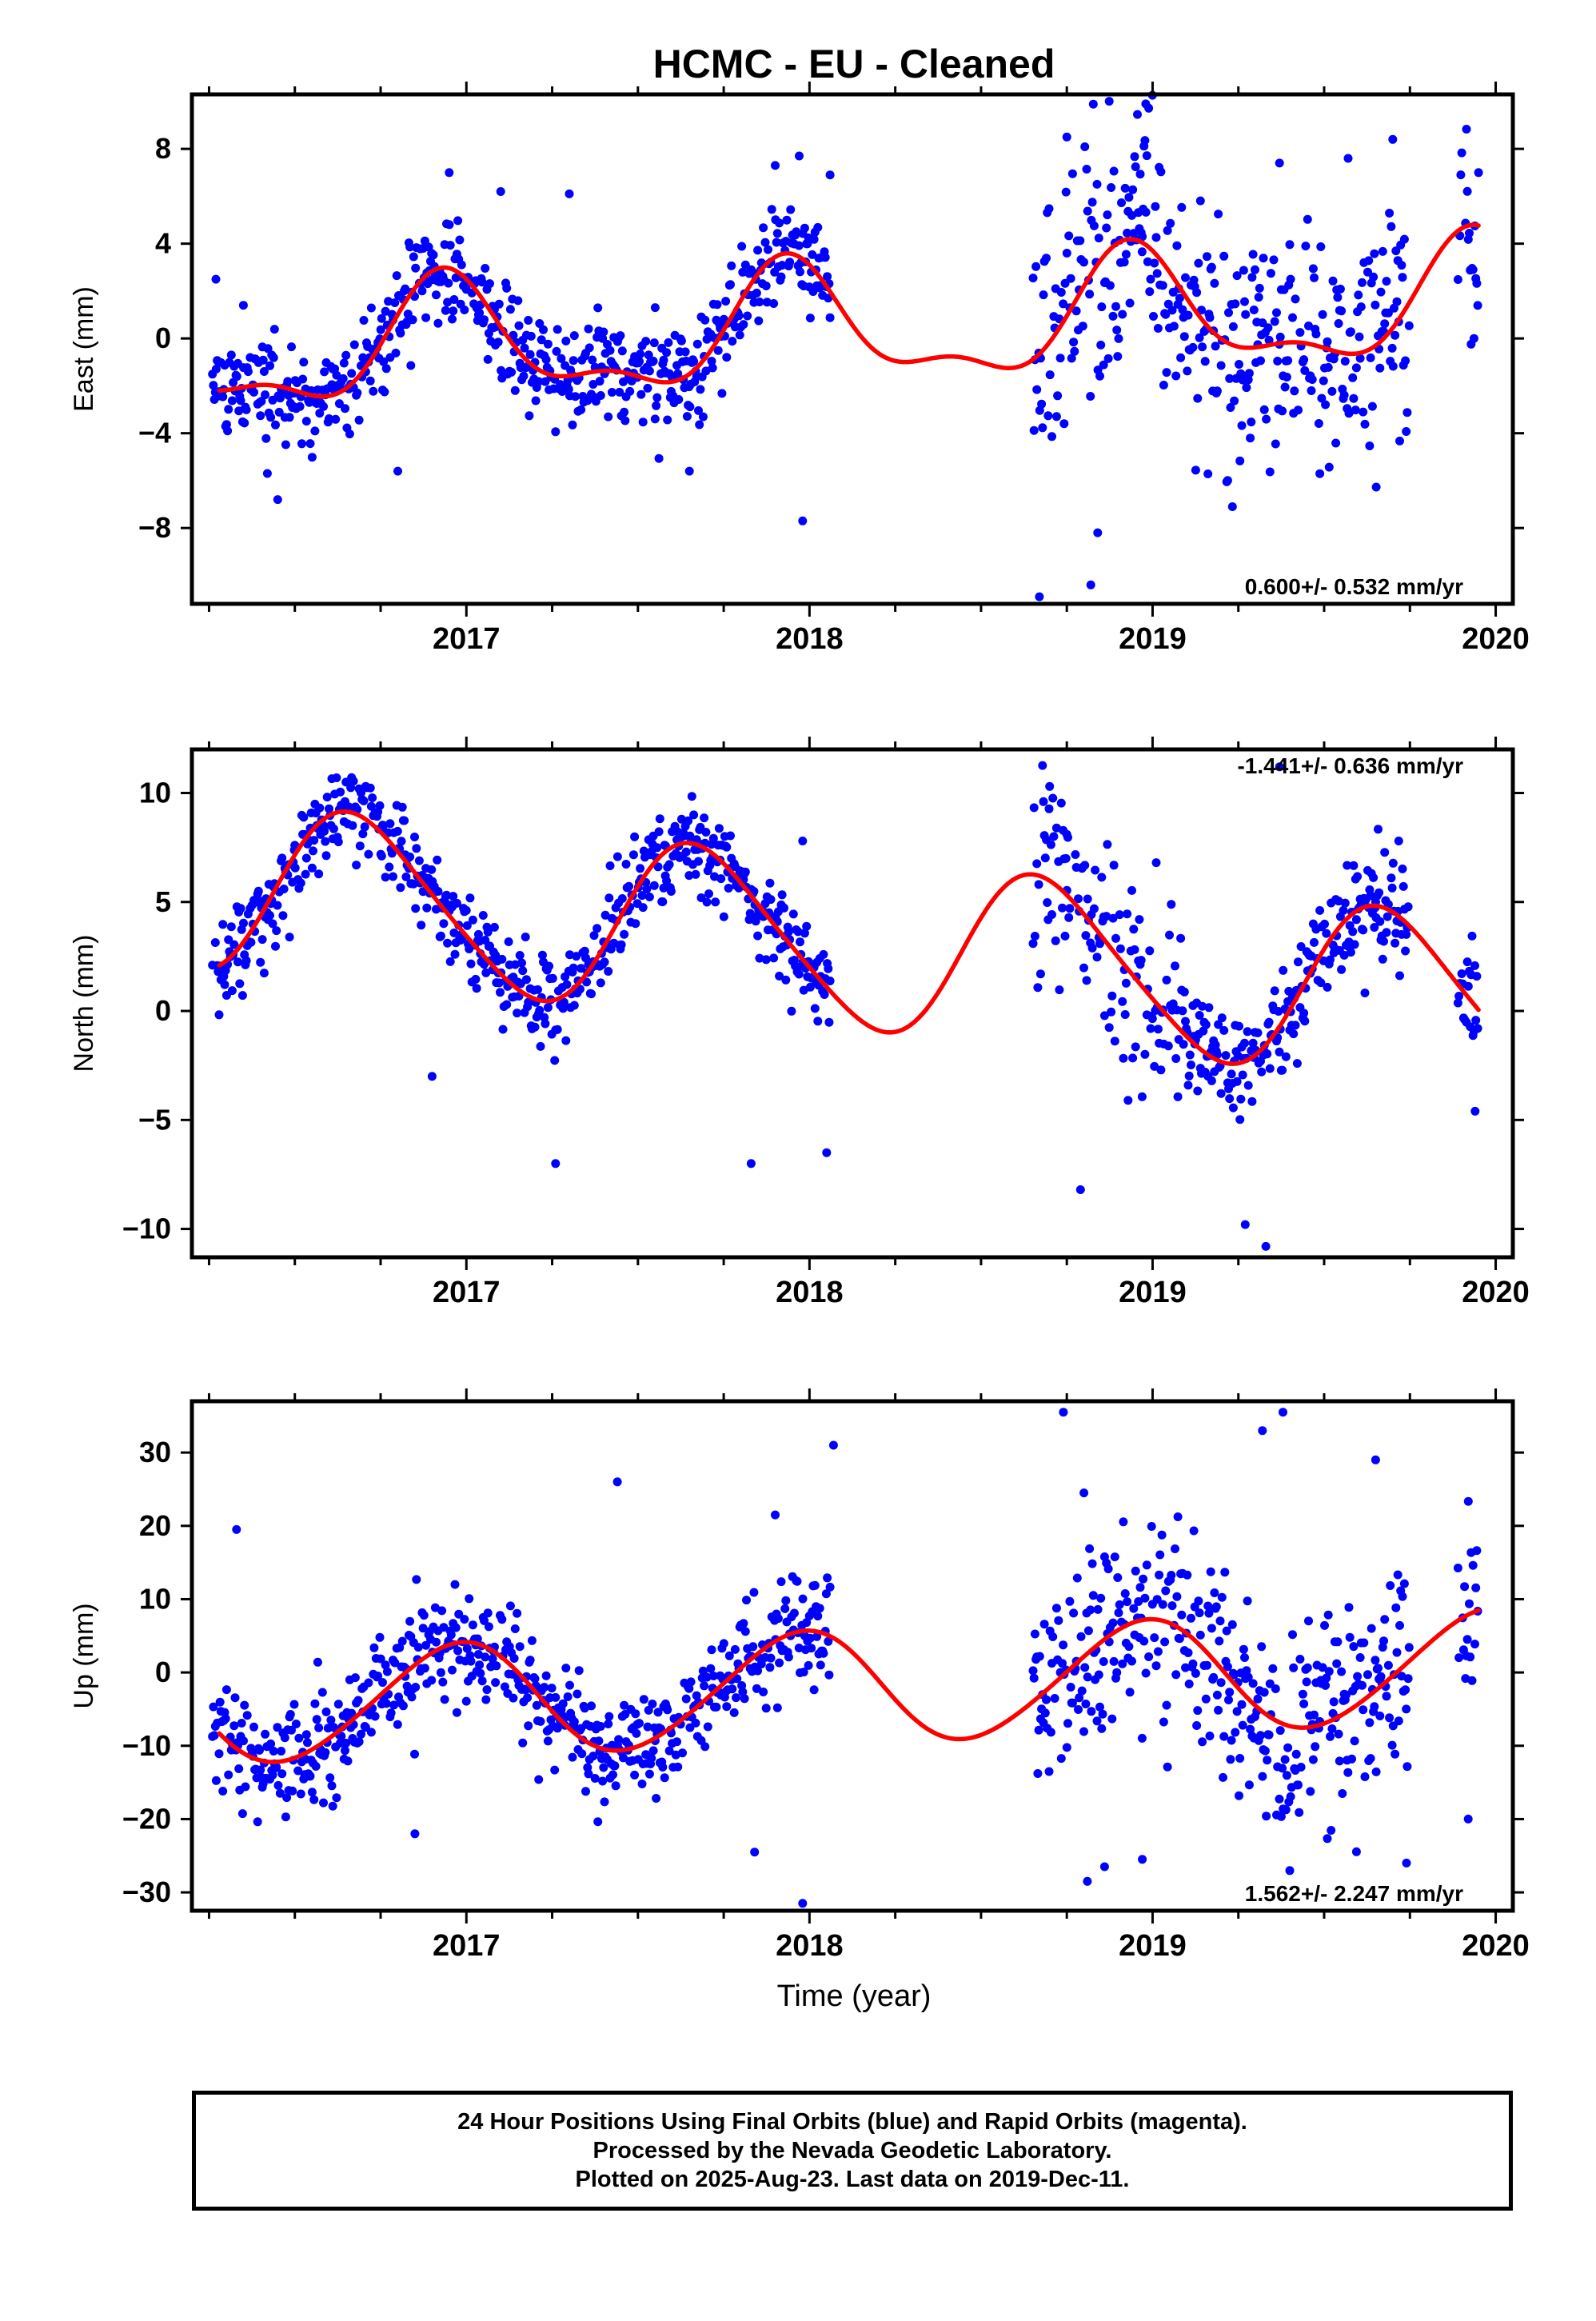  Describe the element at coordinates (467, 639) in the screenshot. I see `east-x-tick-label-0: 2017` at that location.